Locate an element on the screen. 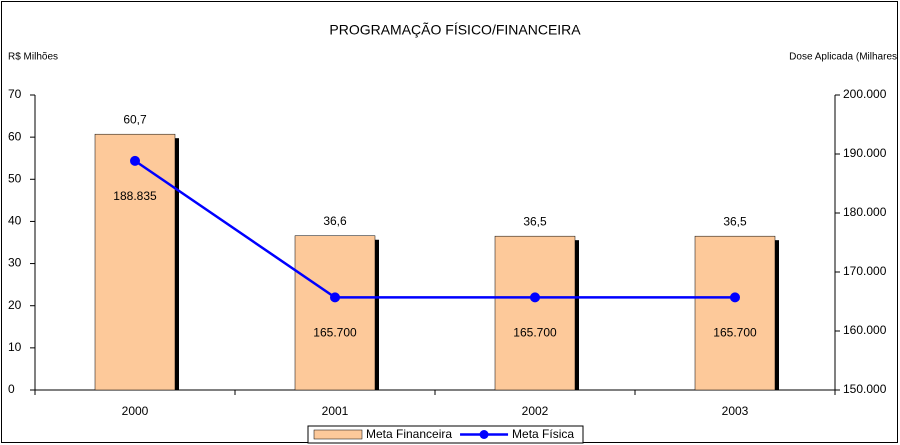 This screenshot has width=900, height=445. y-tick-label: 10 is located at coordinates (15, 347).